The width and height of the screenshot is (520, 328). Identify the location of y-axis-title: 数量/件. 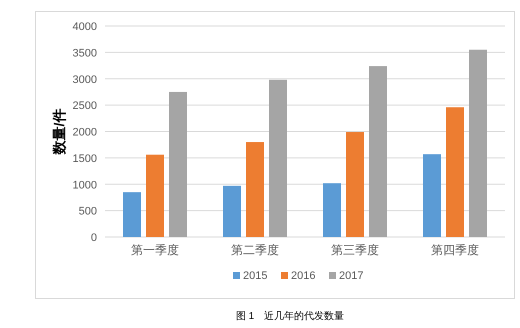
(59, 132).